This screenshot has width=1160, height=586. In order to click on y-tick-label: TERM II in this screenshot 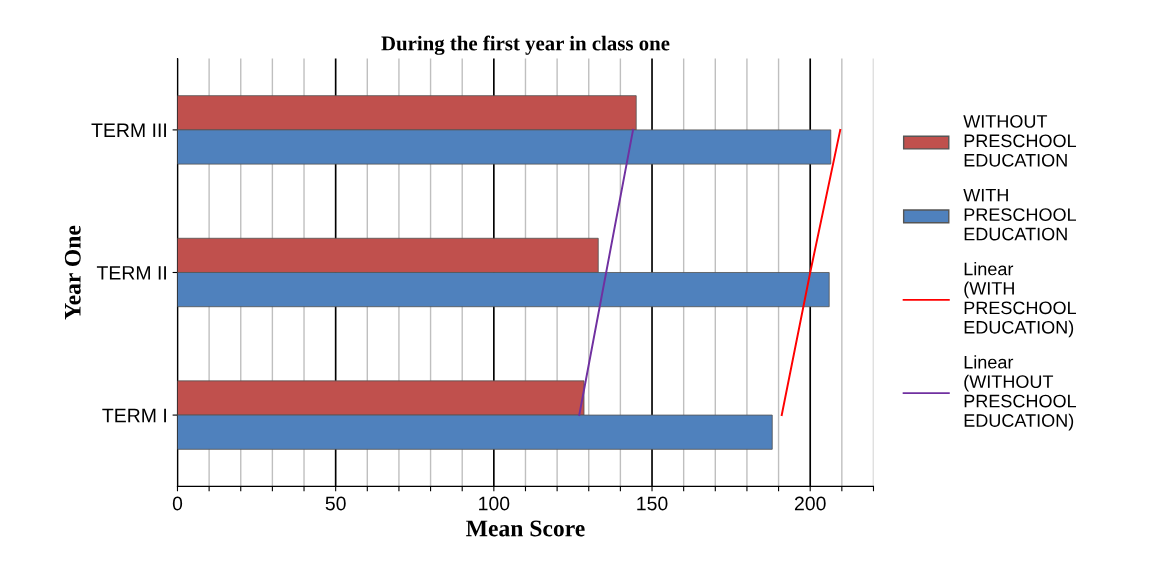, I will do `click(131, 273)`.